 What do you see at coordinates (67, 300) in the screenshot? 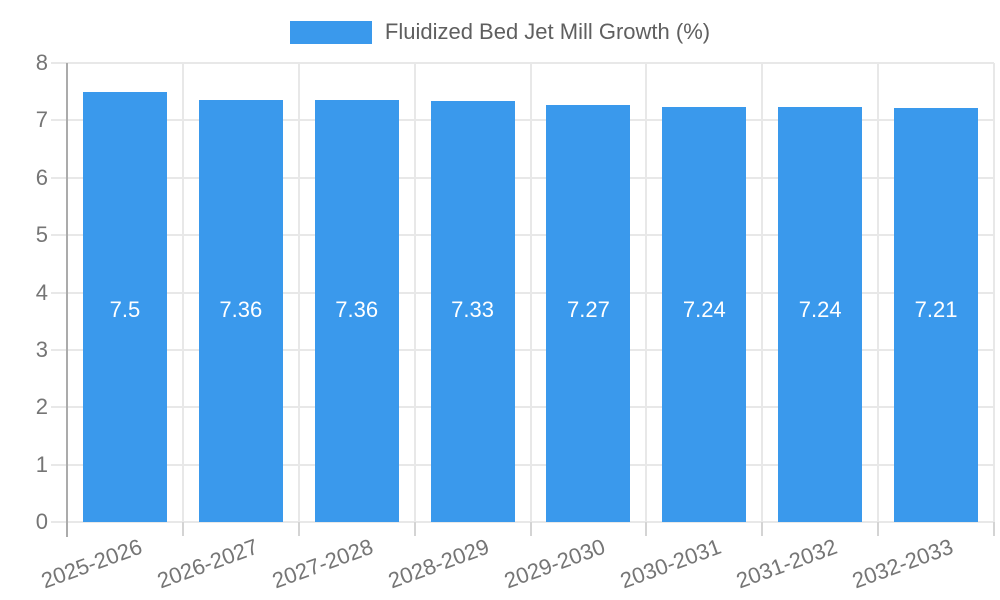
I see `y-axis-line` at bounding box center [67, 300].